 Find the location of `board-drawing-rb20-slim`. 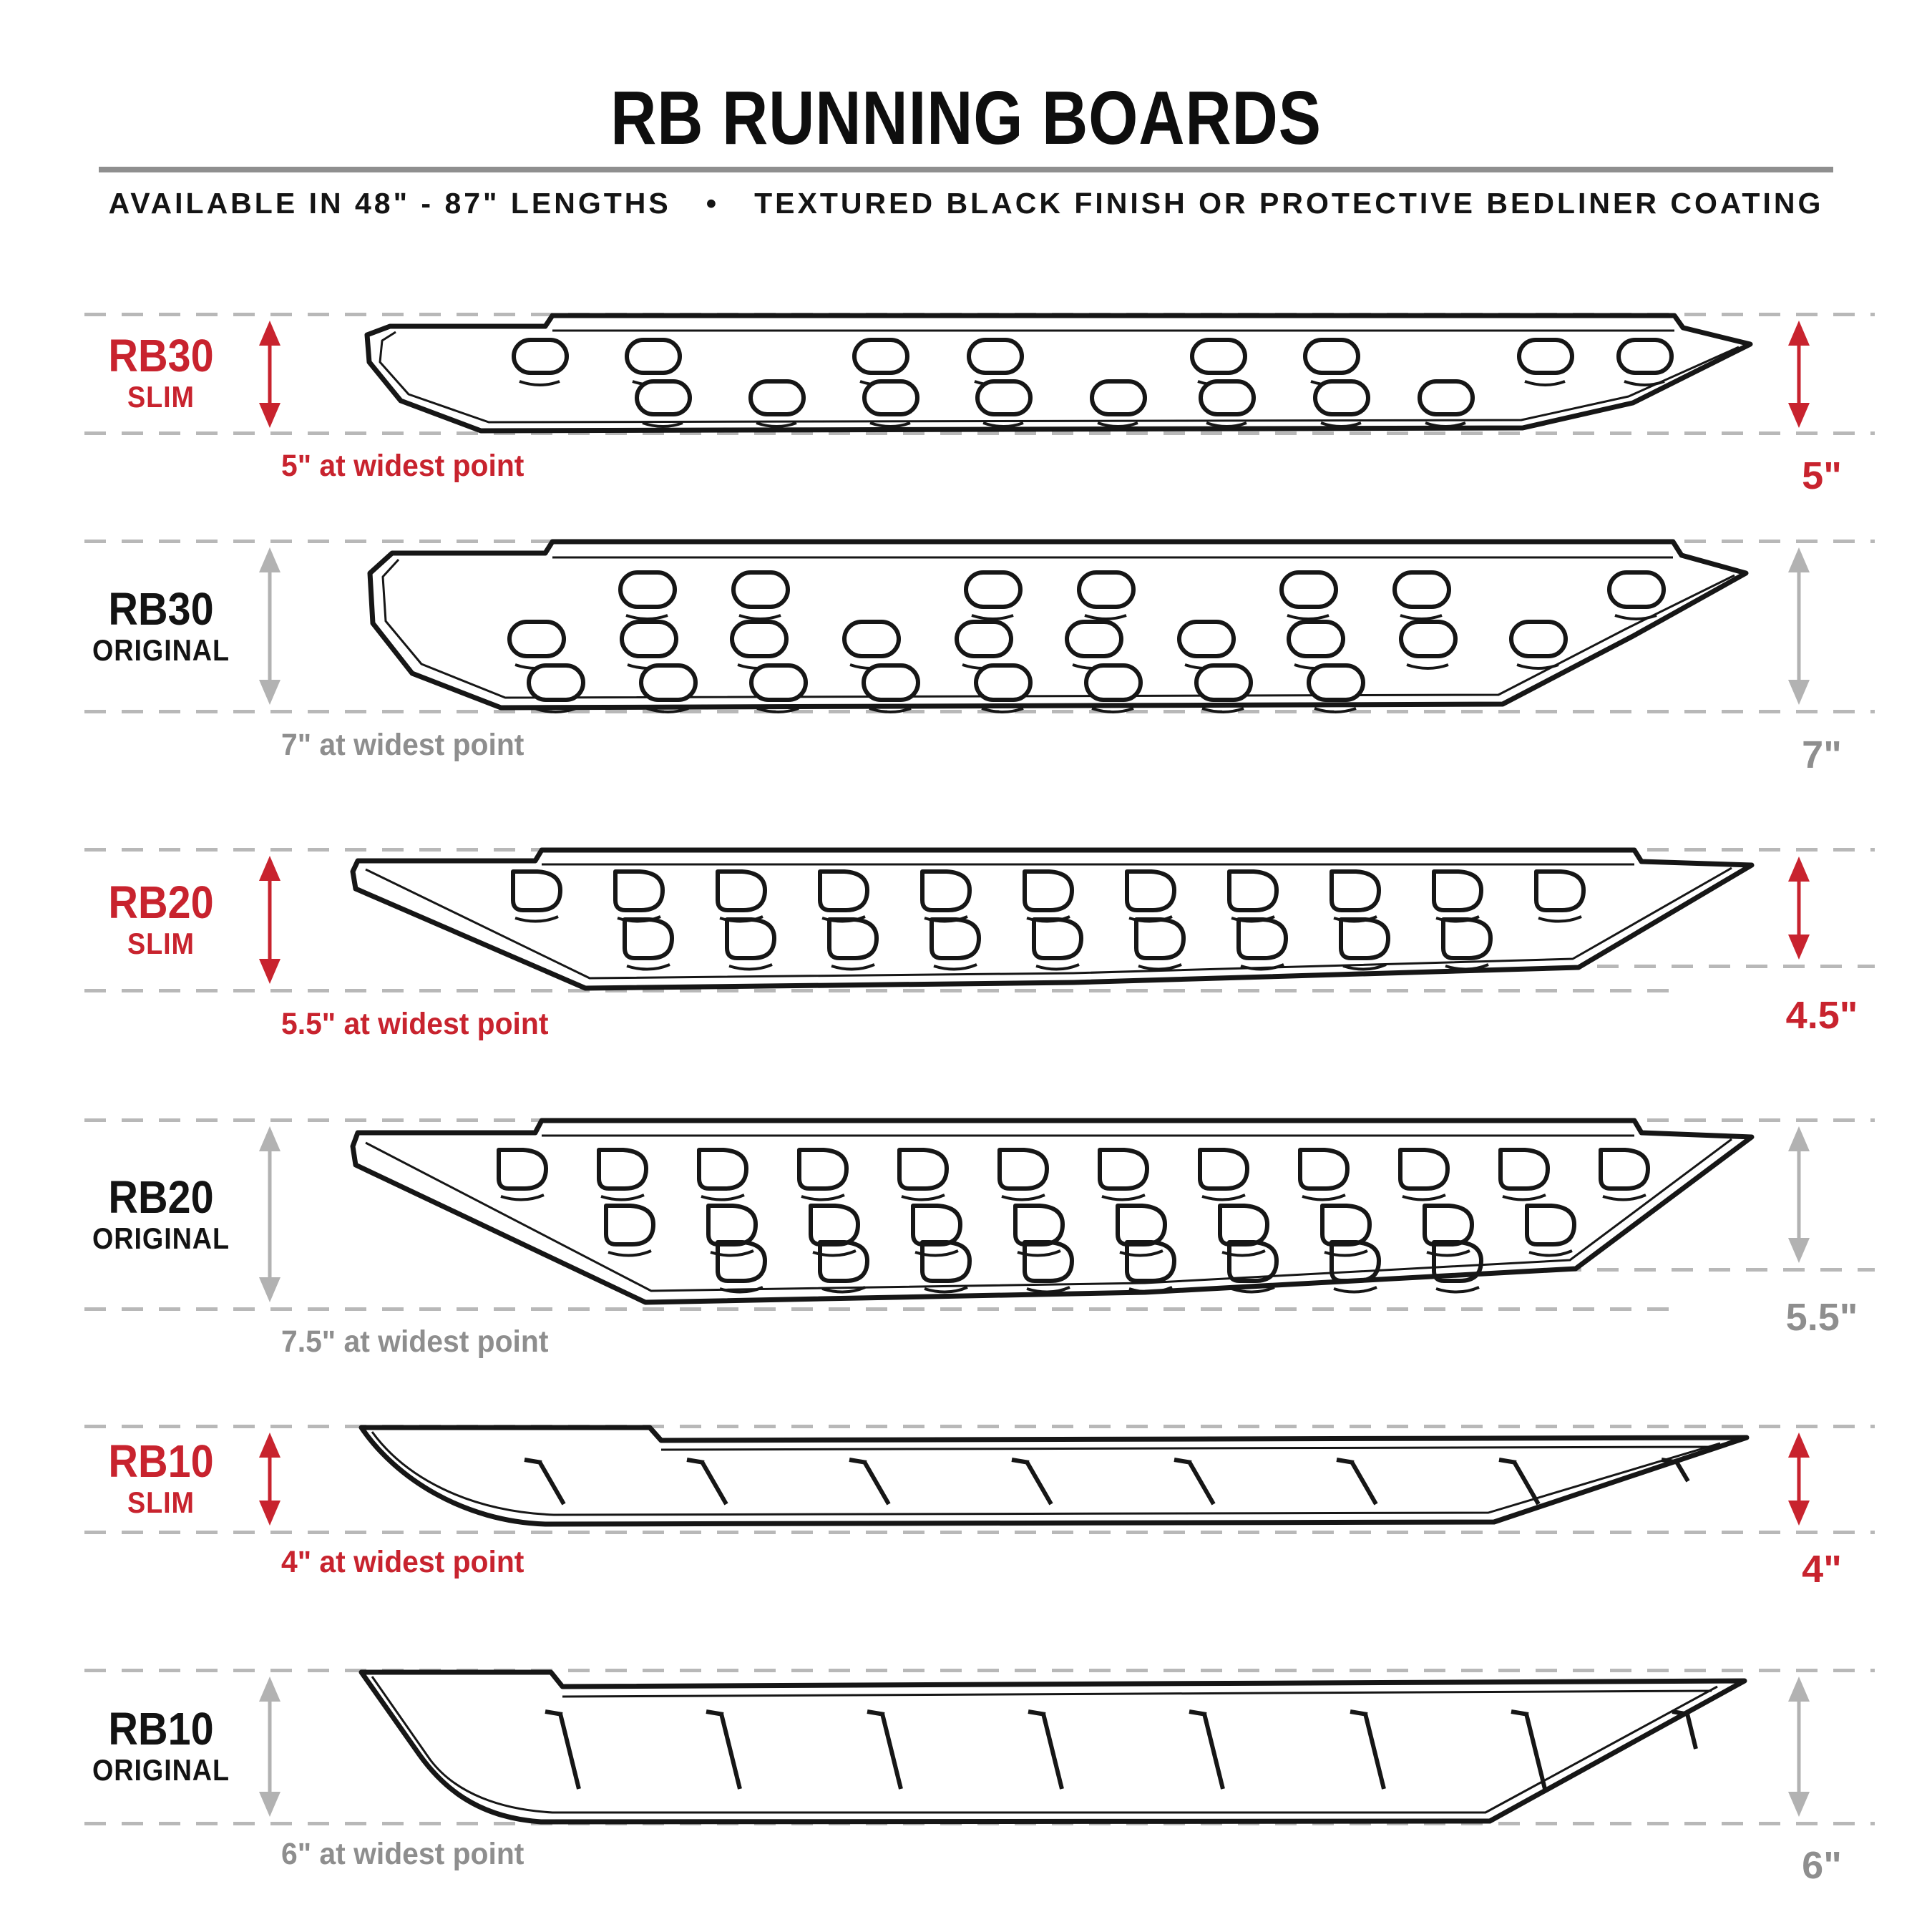

board-drawing-rb20-slim is located at coordinates (1052, 919).